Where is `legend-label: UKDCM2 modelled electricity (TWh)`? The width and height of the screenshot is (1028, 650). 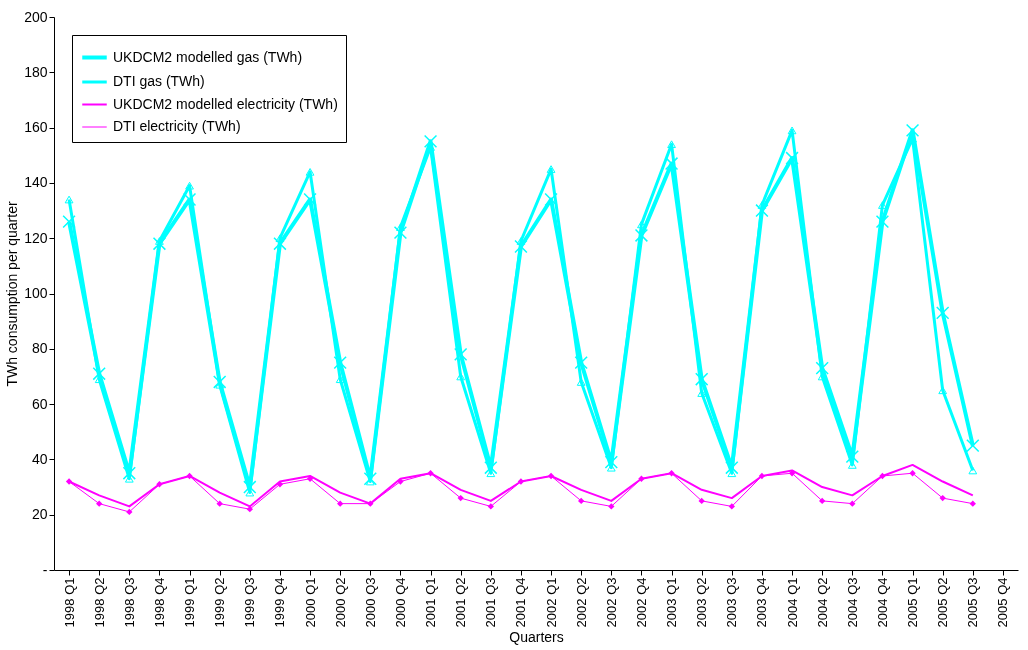 legend-label: UKDCM2 modelled electricity (TWh) is located at coordinates (225, 103).